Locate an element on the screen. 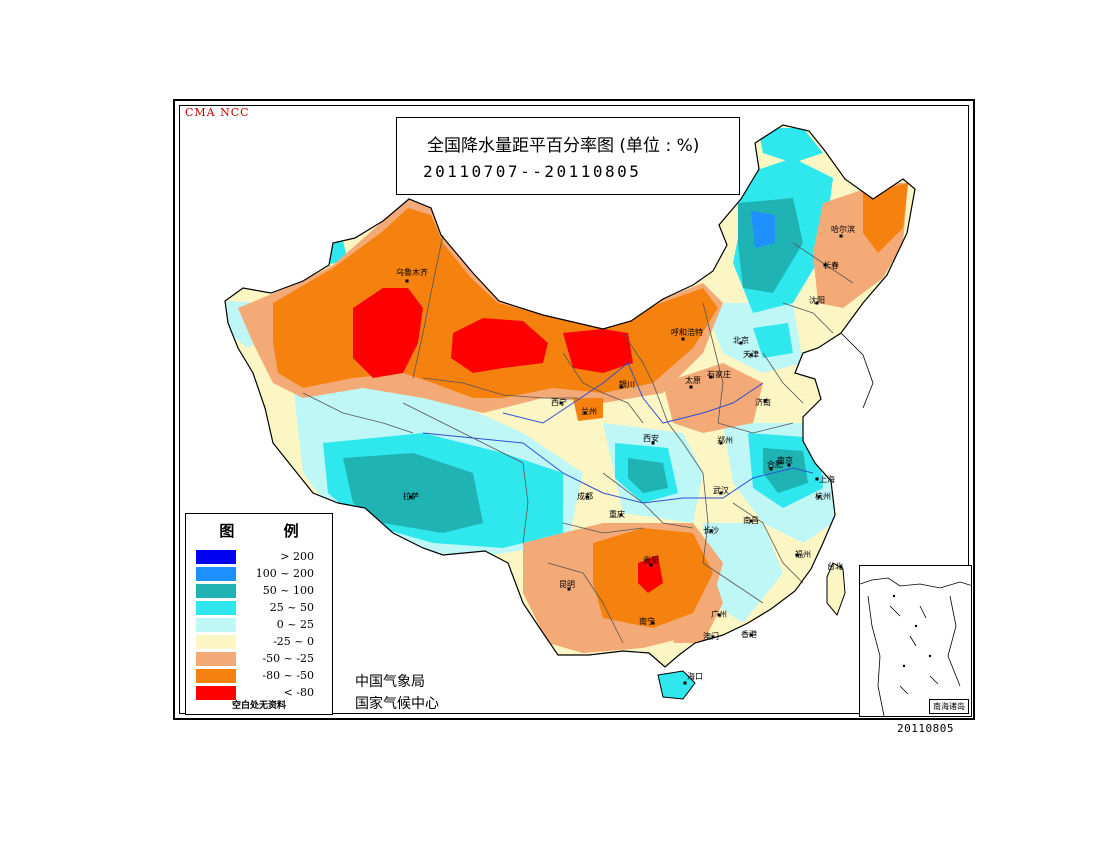 The height and width of the screenshot is (850, 1100). inset-map is located at coordinates (915, 646).